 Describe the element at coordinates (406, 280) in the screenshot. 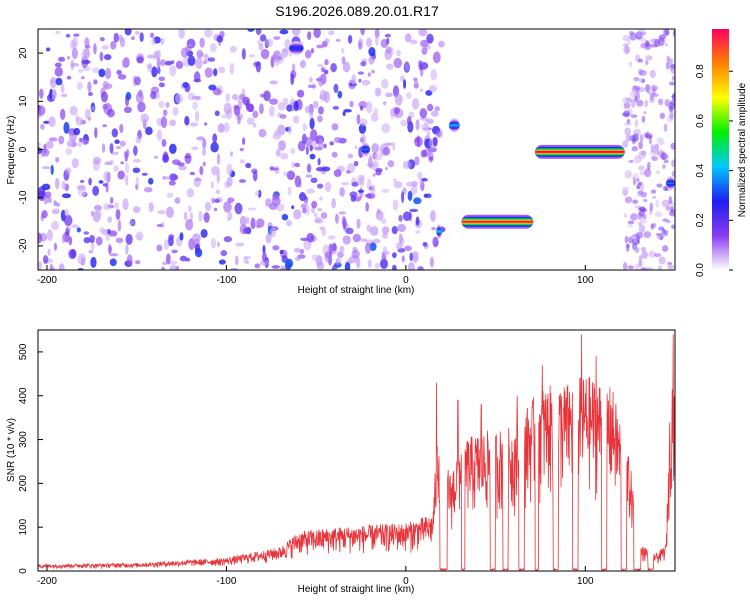

I see `x-tick-label: 0` at that location.